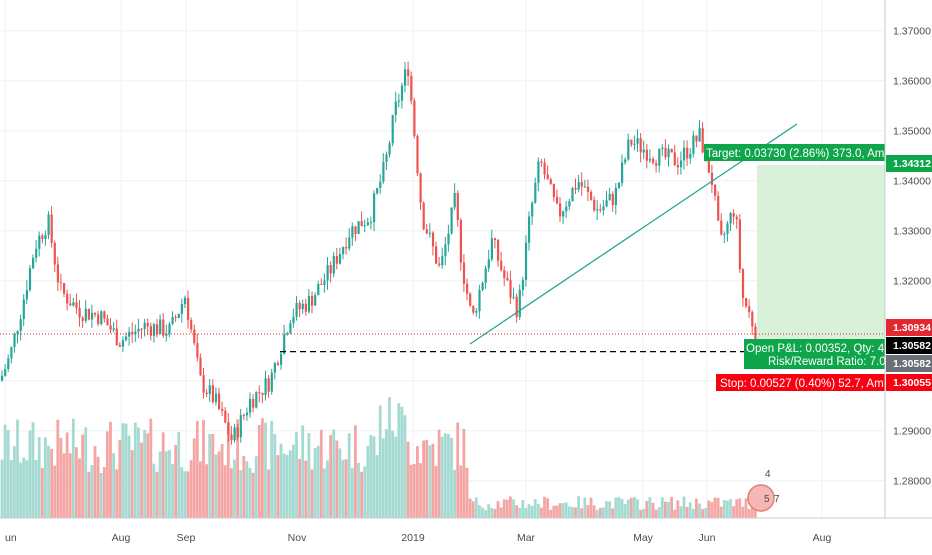  I want to click on x-tick-label: Nov, so click(297, 538).